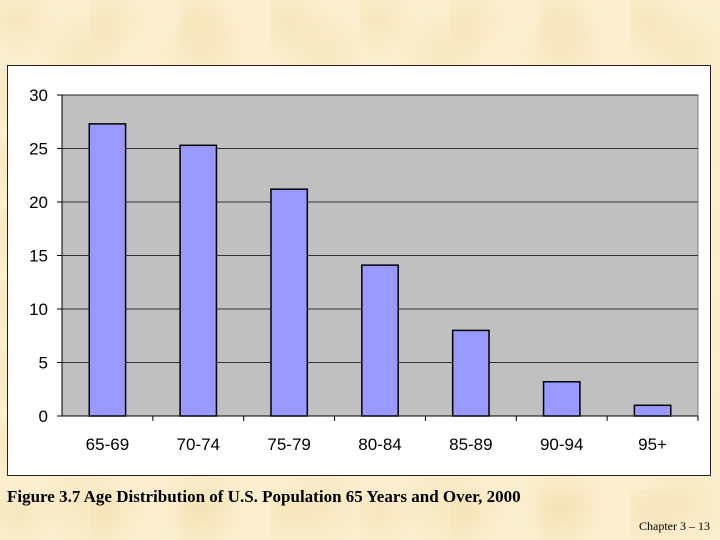 Image resolution: width=720 pixels, height=540 pixels. I want to click on slide-footer: Chapter 3 – 13, so click(674, 526).